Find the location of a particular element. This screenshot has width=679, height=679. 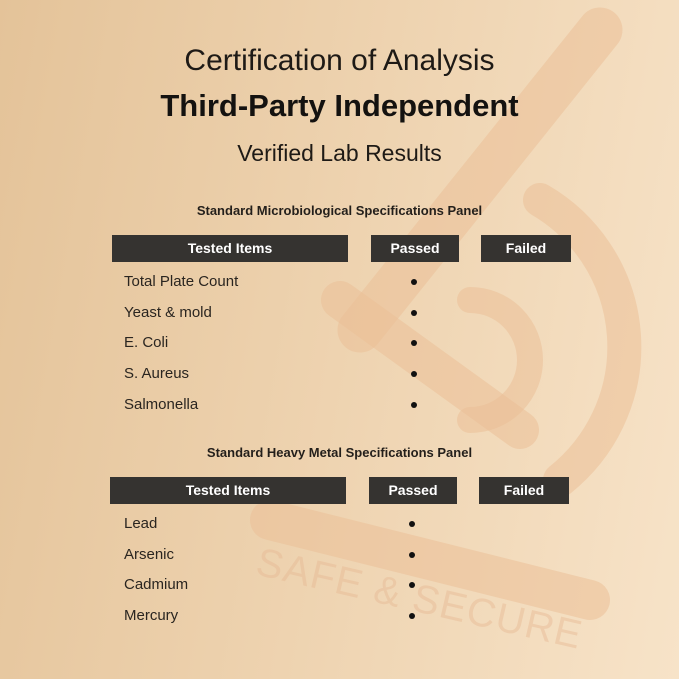

tested-item: E. Coli is located at coordinates (146, 343).